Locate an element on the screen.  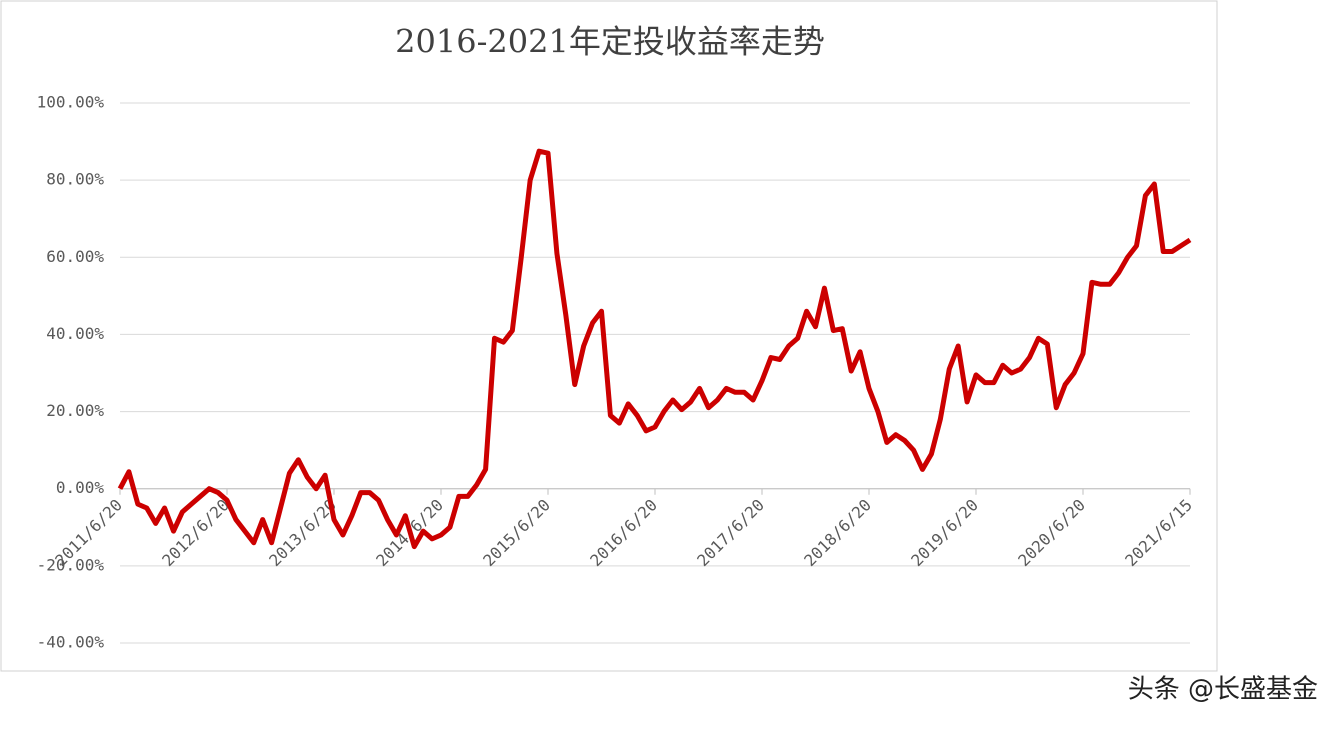
watermark: 头条 @长盛基金 is located at coordinates (1223, 690).